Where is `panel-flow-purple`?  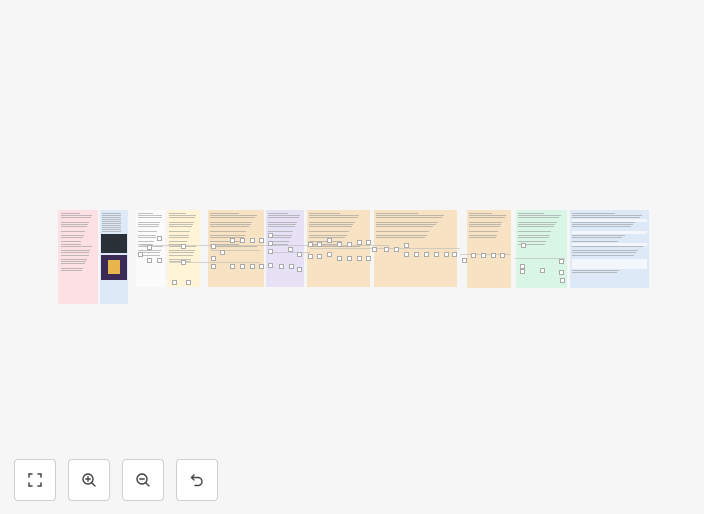
panel-flow-purple is located at coordinates (285, 248).